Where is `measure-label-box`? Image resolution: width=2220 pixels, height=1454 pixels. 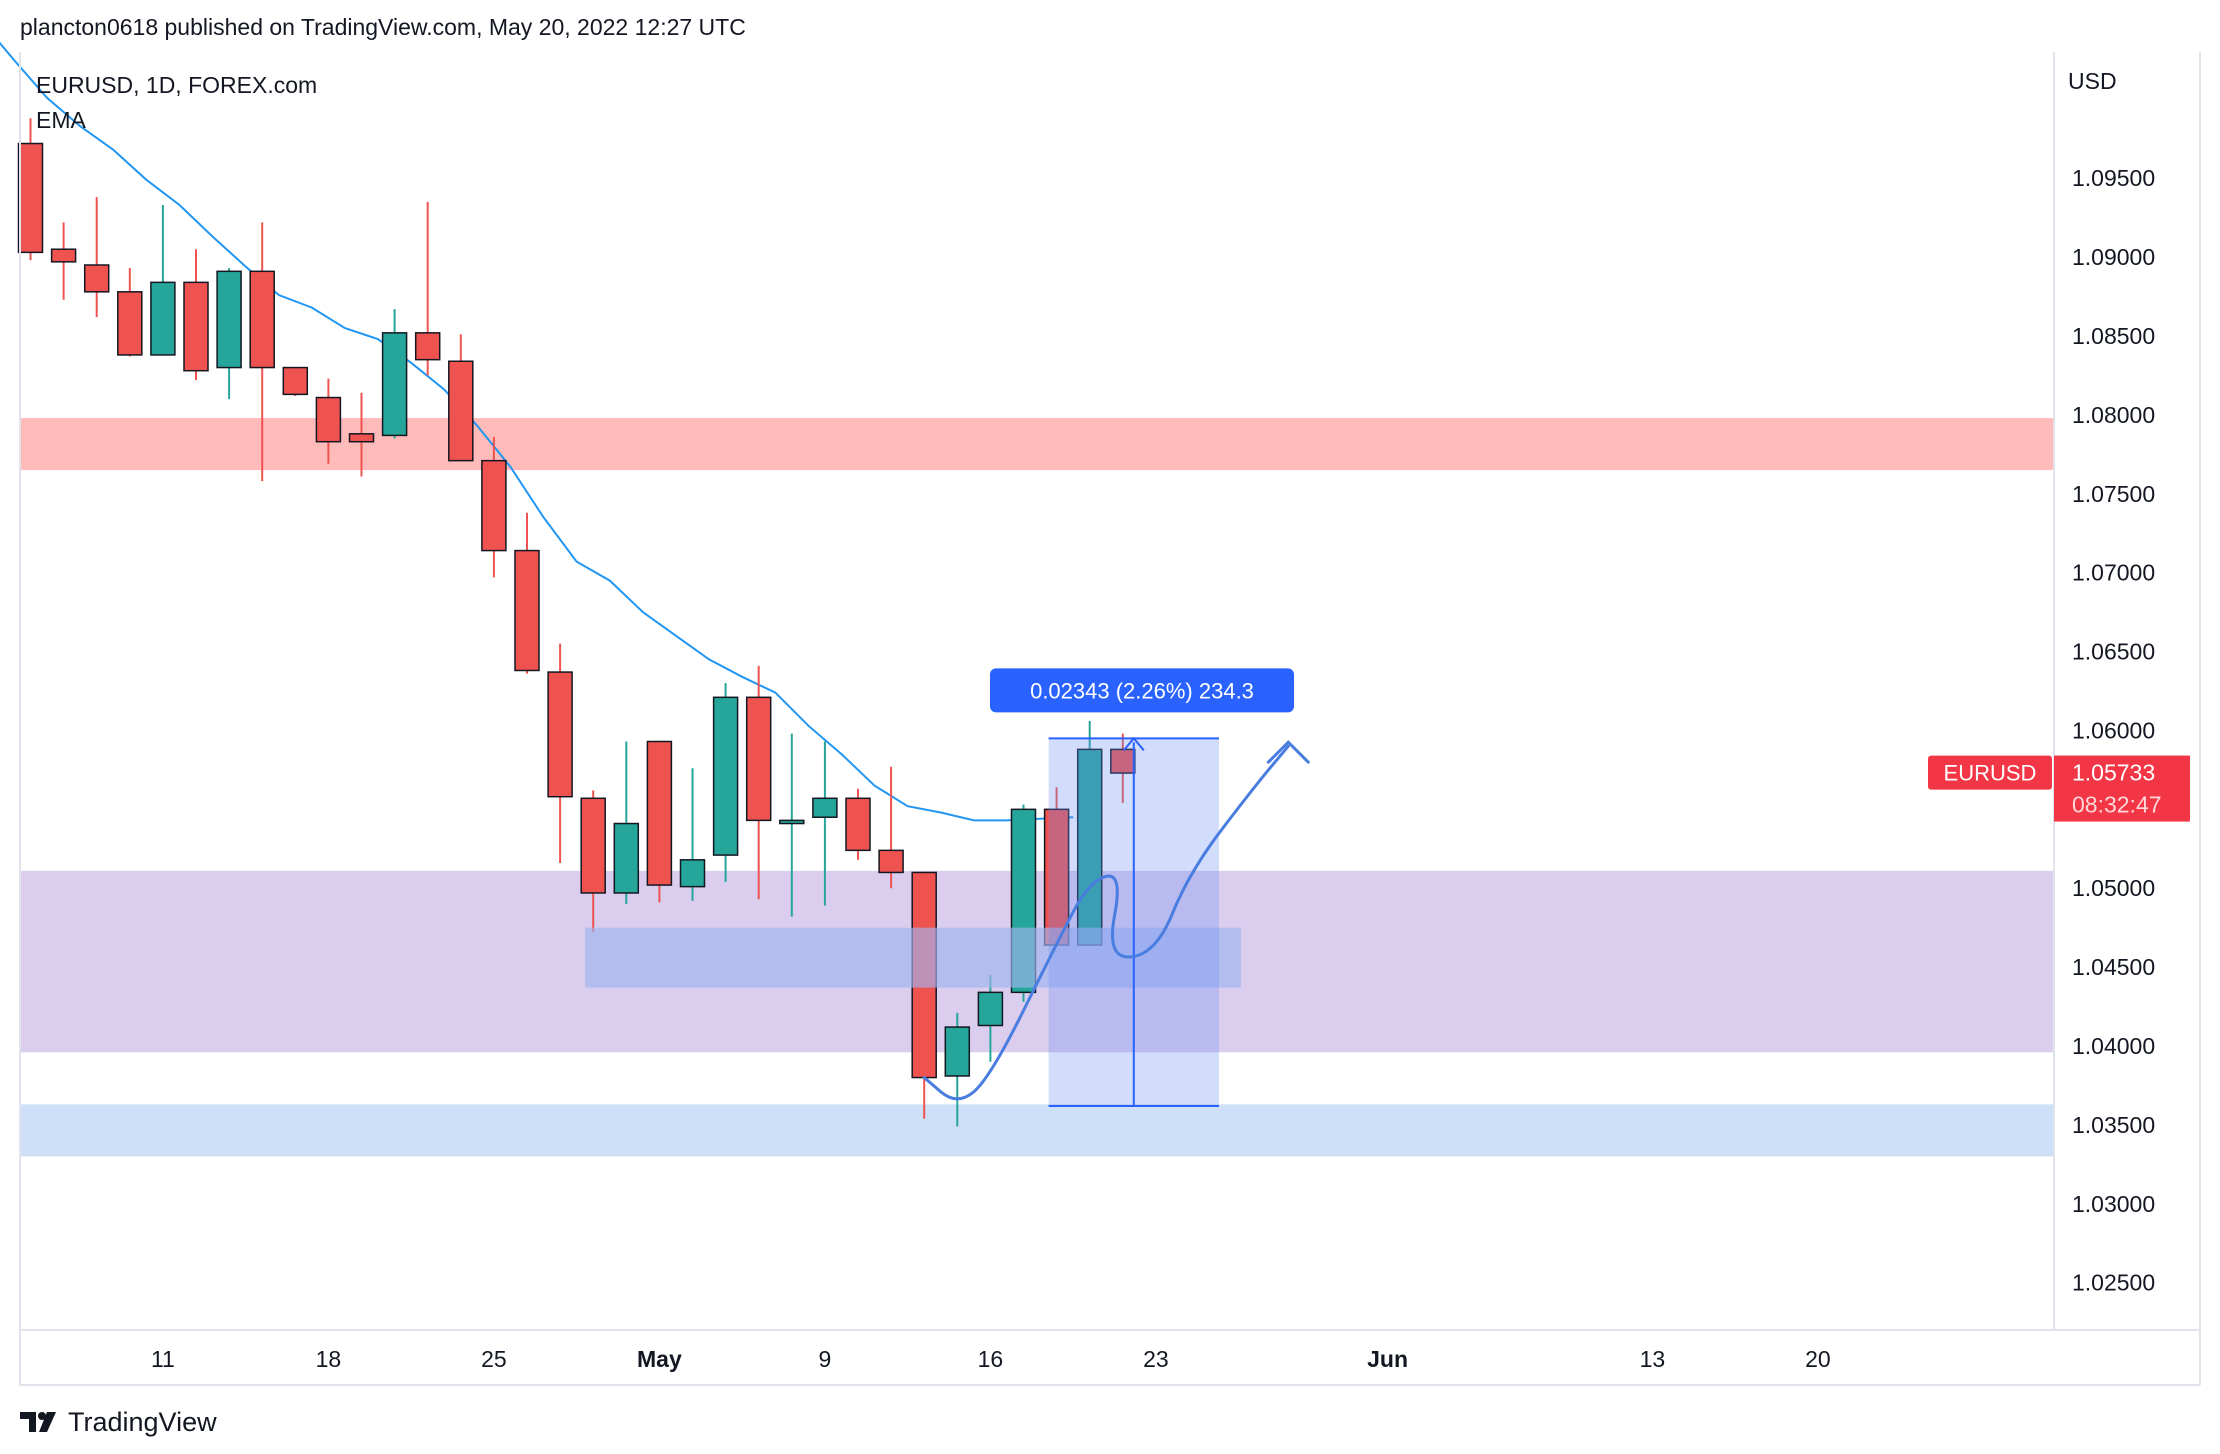 measure-label-box is located at coordinates (1142, 690).